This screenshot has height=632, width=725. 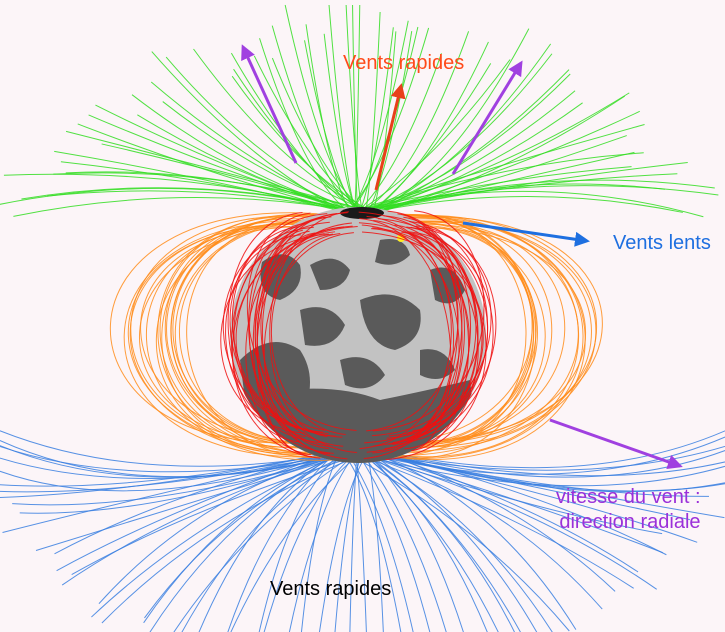 What do you see at coordinates (662, 243) in the screenshot?
I see `slow-winds-label: Vents lents` at bounding box center [662, 243].